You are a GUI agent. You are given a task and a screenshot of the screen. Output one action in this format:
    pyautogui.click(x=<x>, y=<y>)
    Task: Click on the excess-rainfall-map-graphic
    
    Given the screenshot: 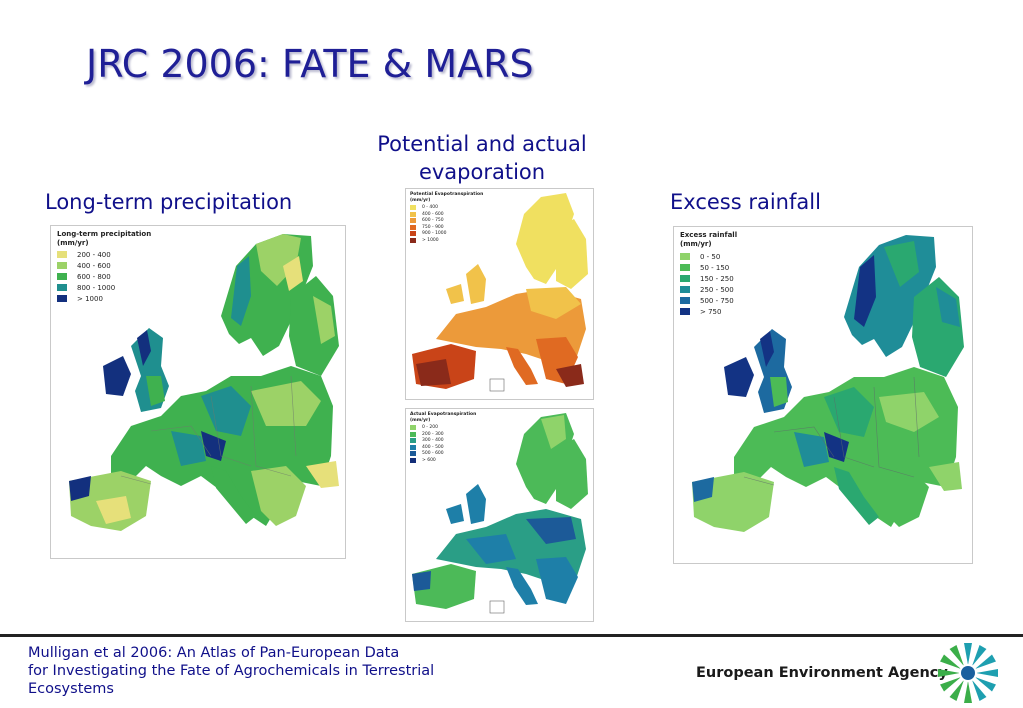 What is the action you would take?
    pyautogui.click(x=823, y=395)
    